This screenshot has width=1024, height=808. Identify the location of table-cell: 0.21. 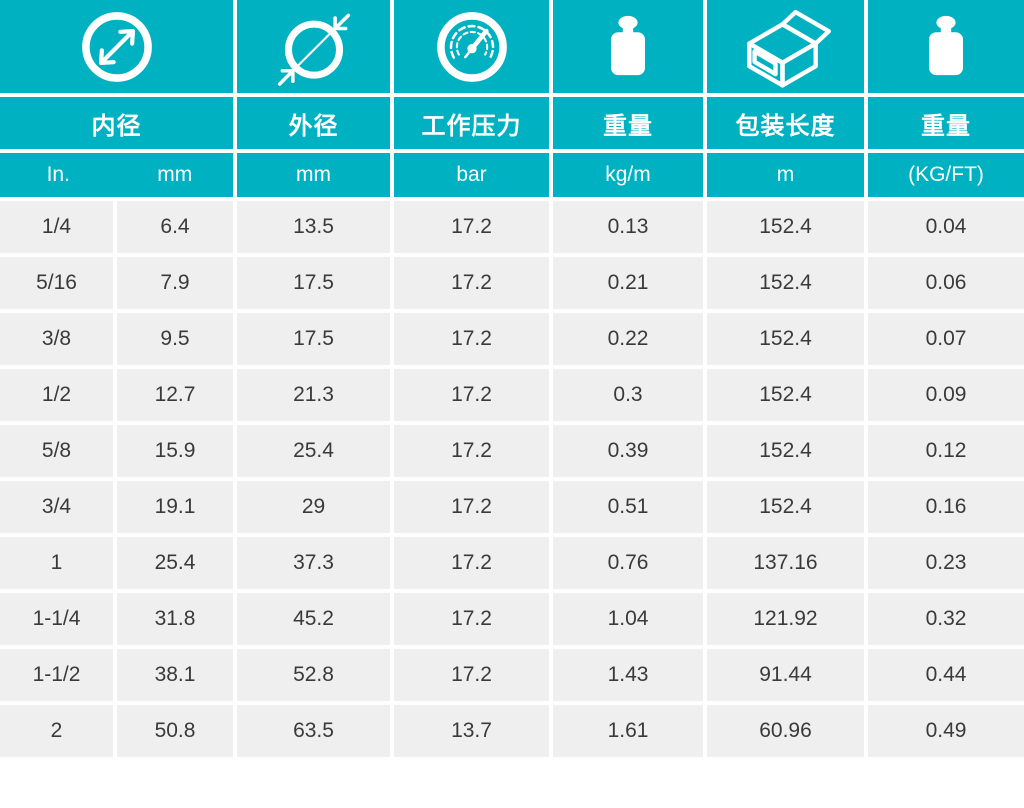
(628, 283).